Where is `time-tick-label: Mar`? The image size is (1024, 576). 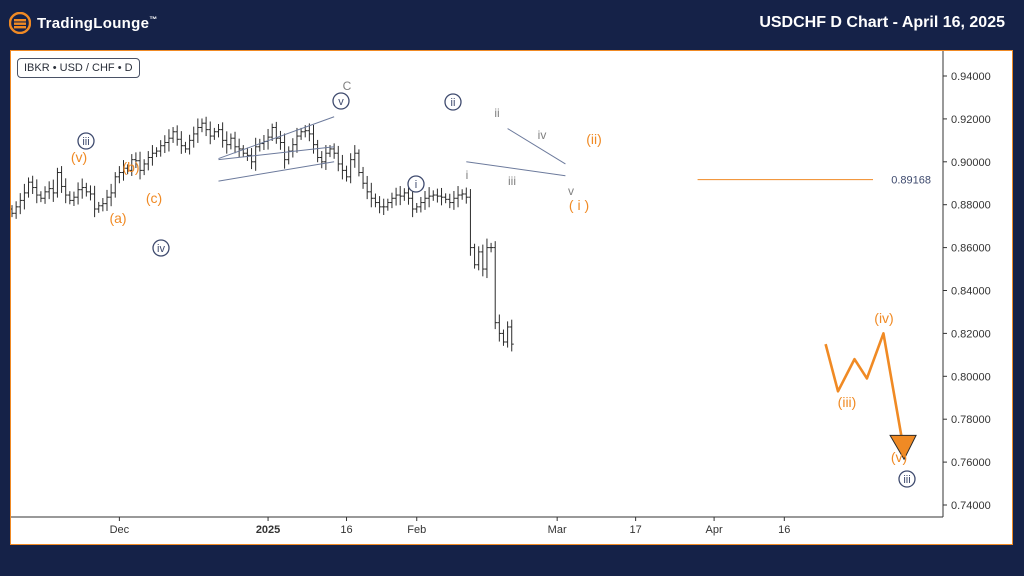
time-tick-label: Mar is located at coordinates (557, 530).